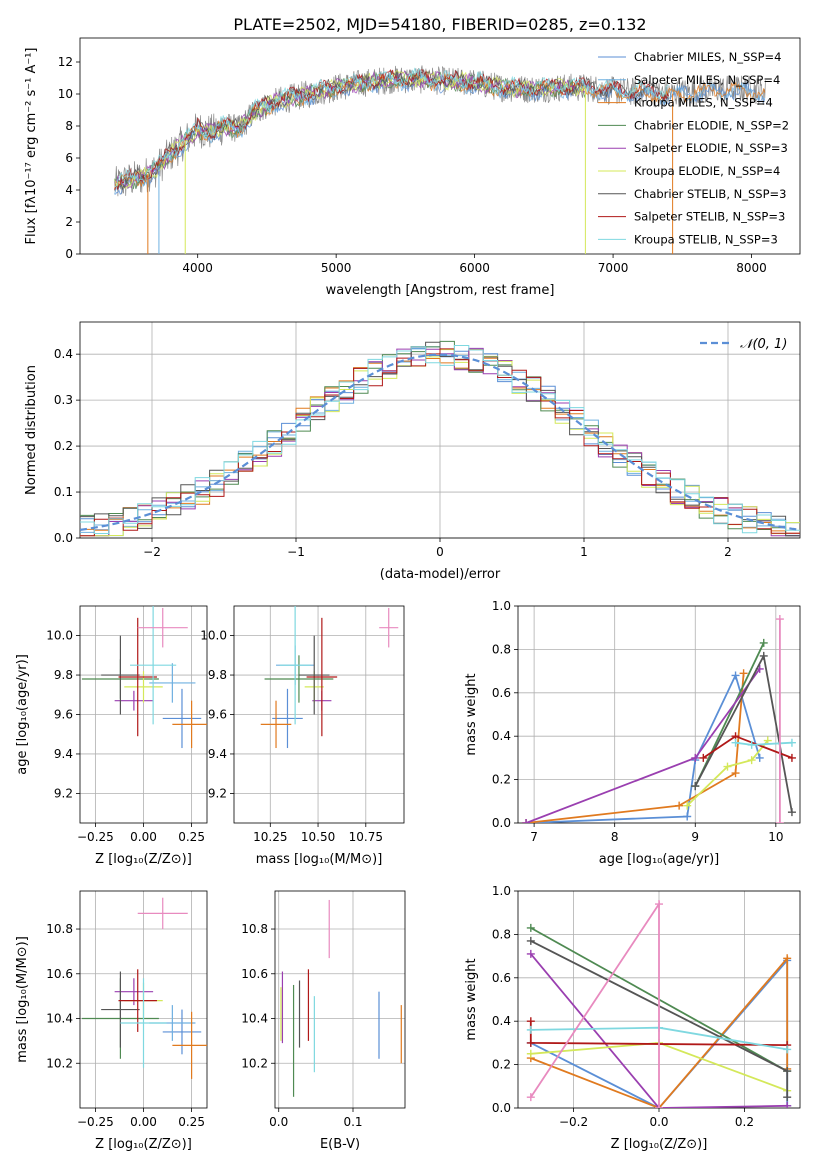 This screenshot has width=819, height=1170. I want to click on x-tick-label: 0, so click(440, 552).